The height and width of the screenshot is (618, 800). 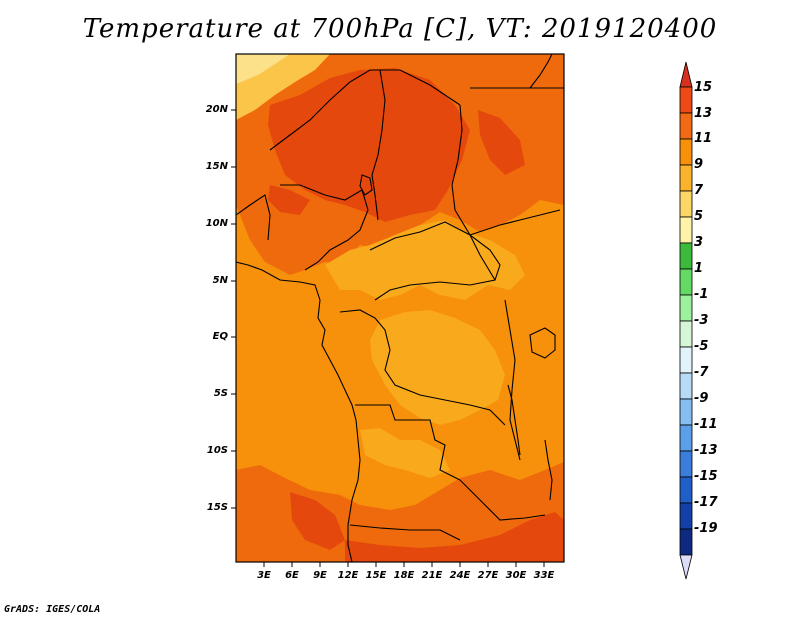 I want to click on contour-13-15-southeast, so click(x=454, y=537).